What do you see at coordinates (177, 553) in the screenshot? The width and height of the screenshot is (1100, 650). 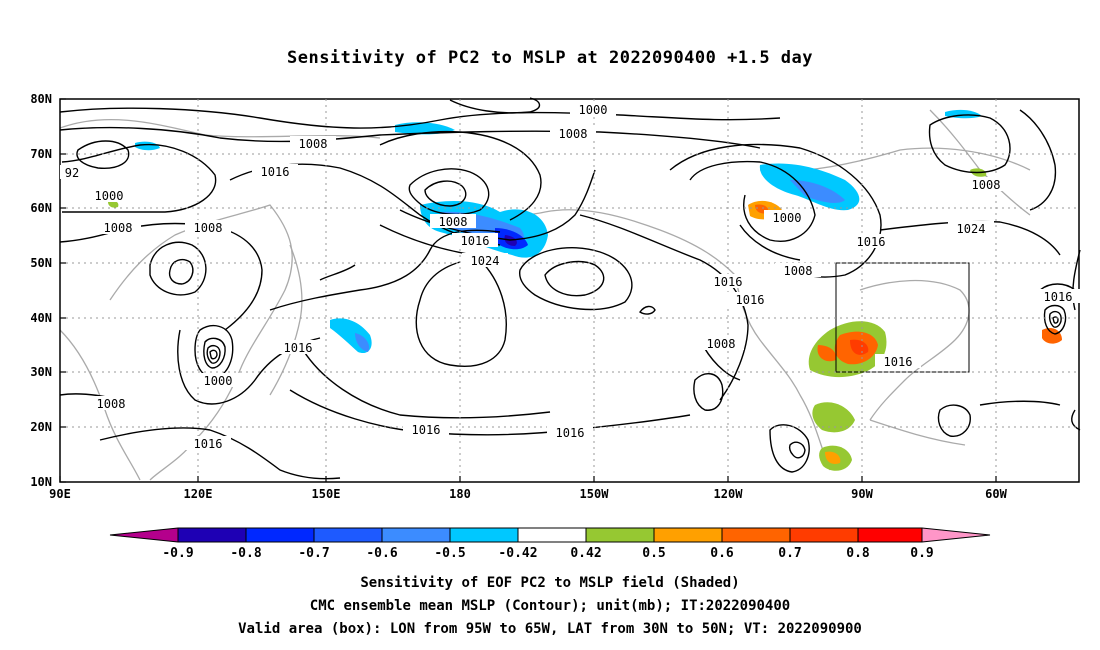 I see `colorbar-label: -0.9` at bounding box center [177, 553].